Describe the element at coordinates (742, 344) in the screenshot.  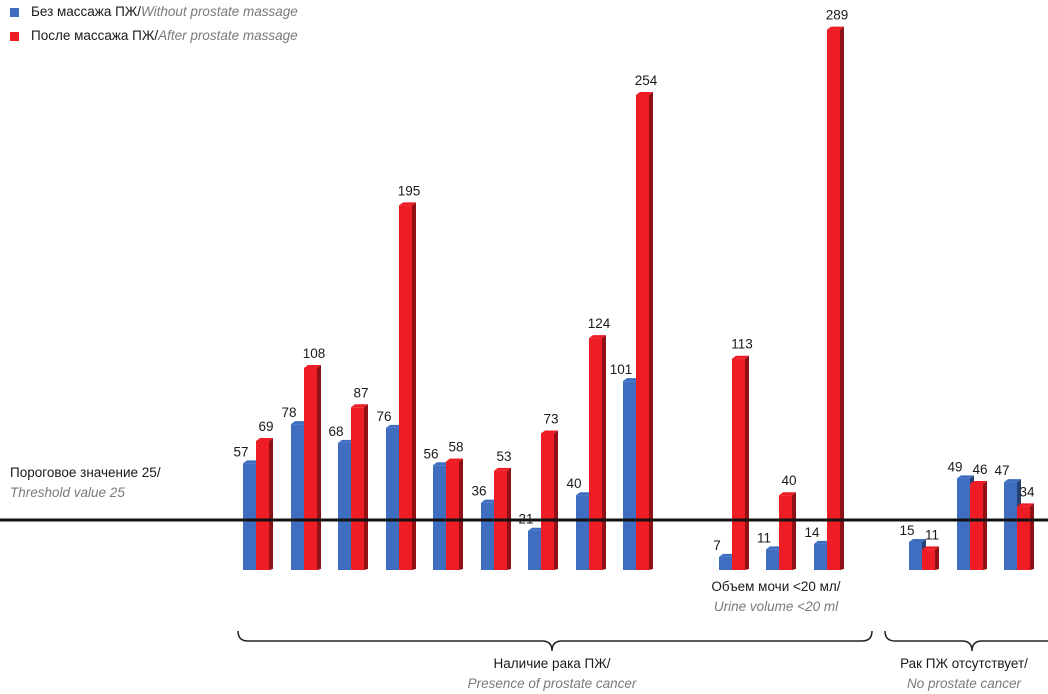
I see `value-label-with-9: 113` at that location.